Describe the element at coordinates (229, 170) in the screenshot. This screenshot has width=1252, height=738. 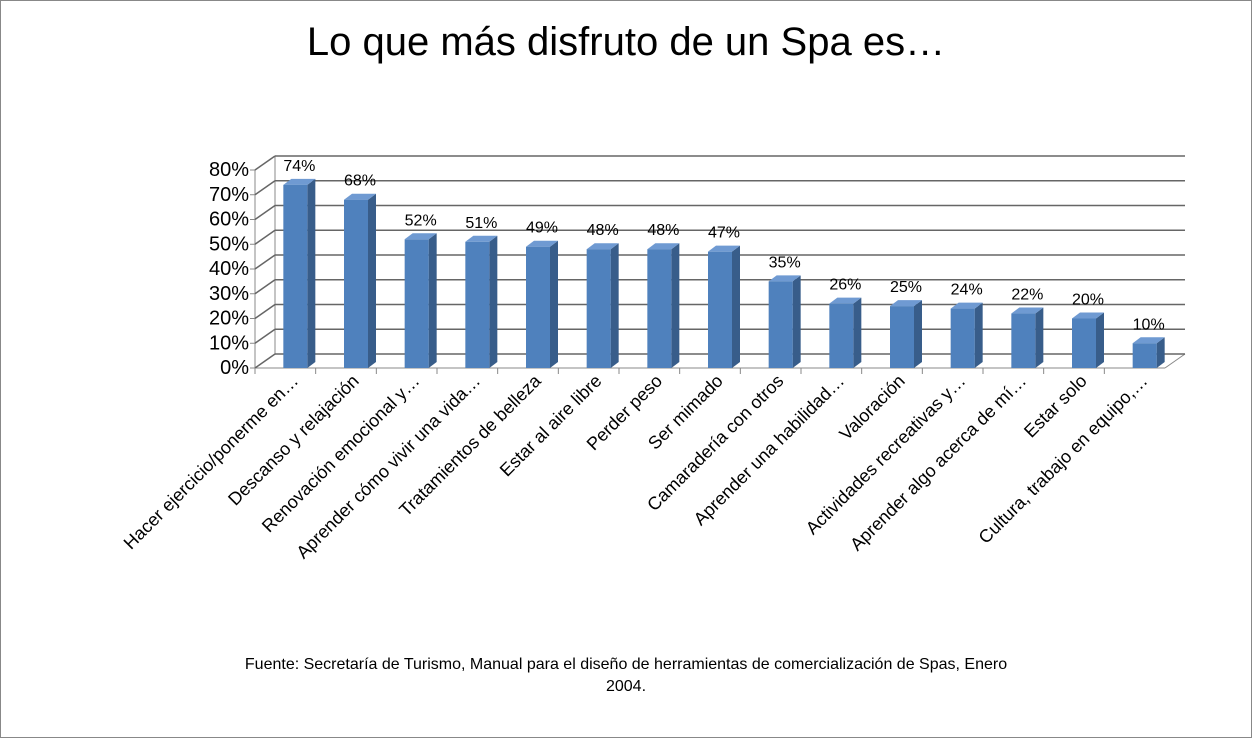
I see `y-tick-label: 80%` at that location.